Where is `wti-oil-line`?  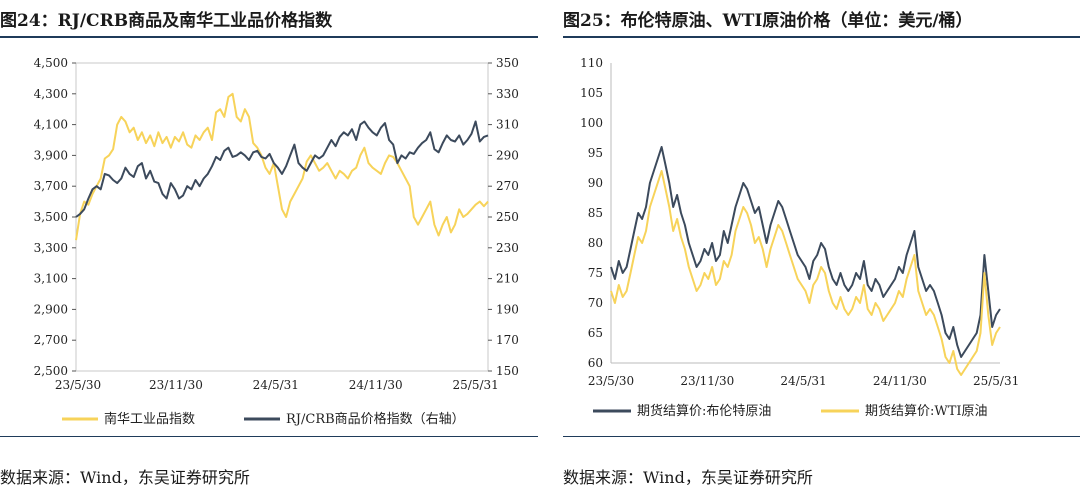 wti-oil-line is located at coordinates (805, 273).